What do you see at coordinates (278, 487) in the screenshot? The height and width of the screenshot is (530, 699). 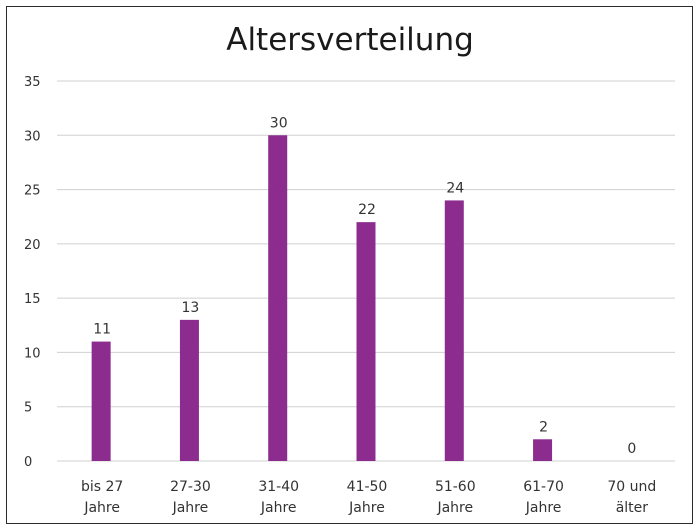 I see `x-category-label: 31-40` at bounding box center [278, 487].